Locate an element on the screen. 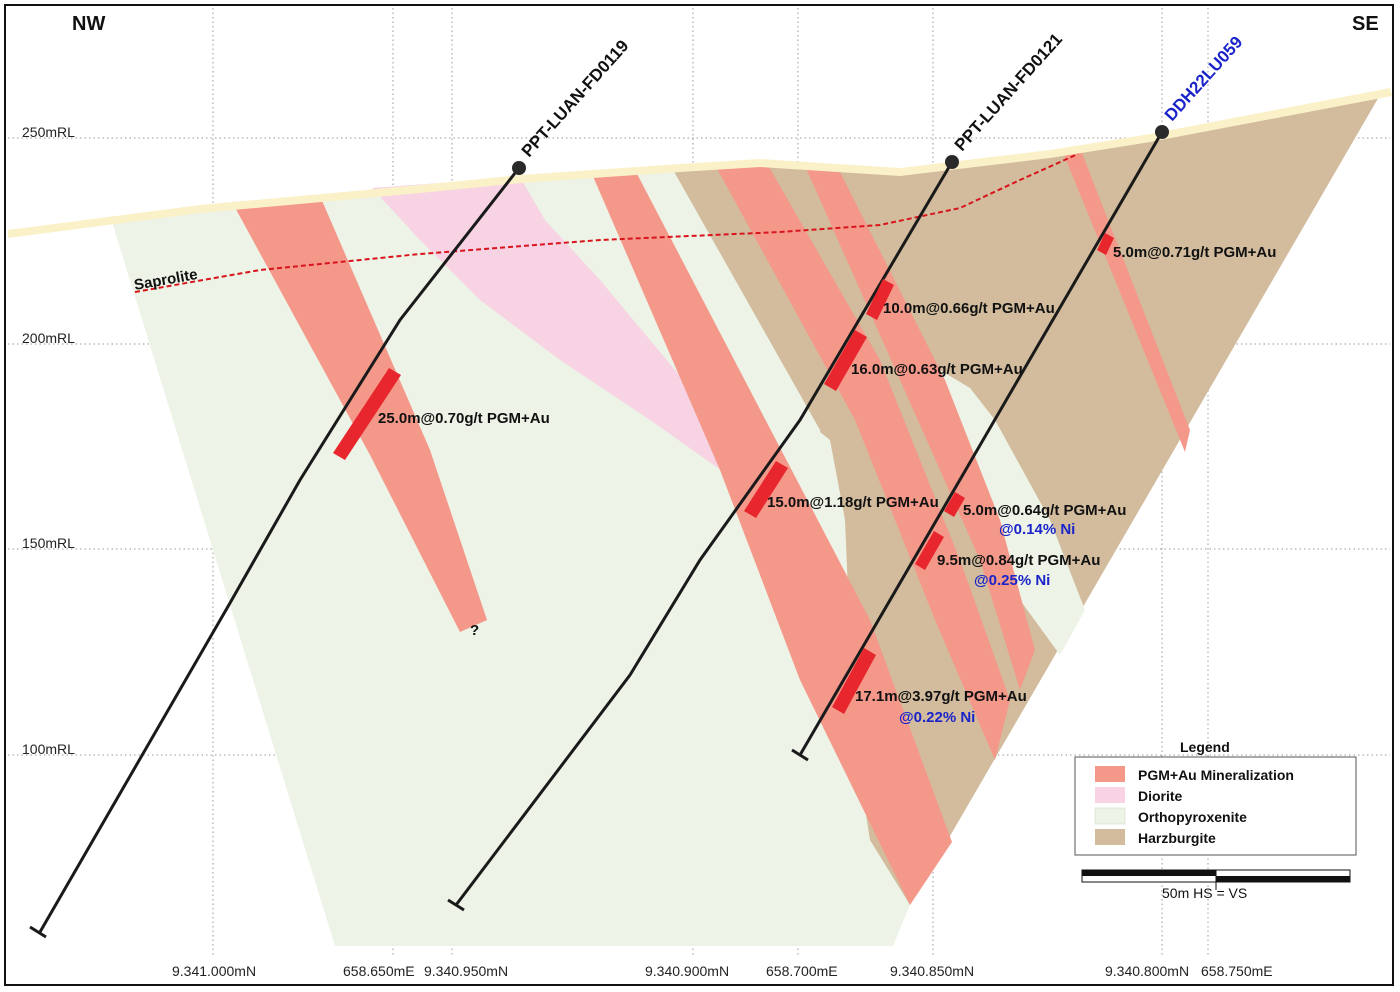 The height and width of the screenshot is (992, 1400). elevation-label-100: 100mRL is located at coordinates (48, 749).